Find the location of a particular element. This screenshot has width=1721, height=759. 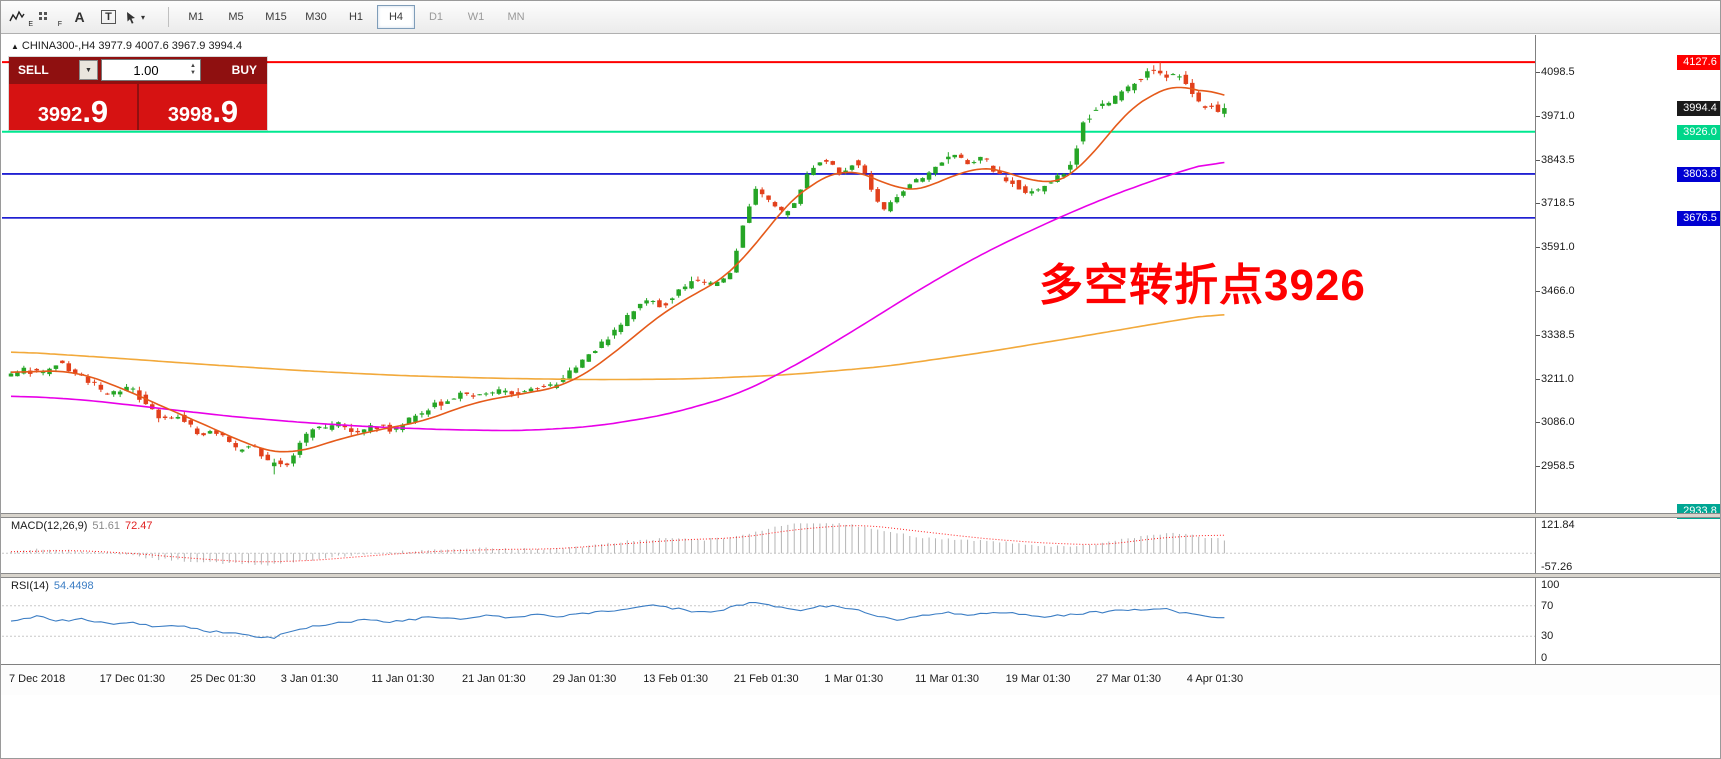

macd-panel-chart is located at coordinates (768, 545).